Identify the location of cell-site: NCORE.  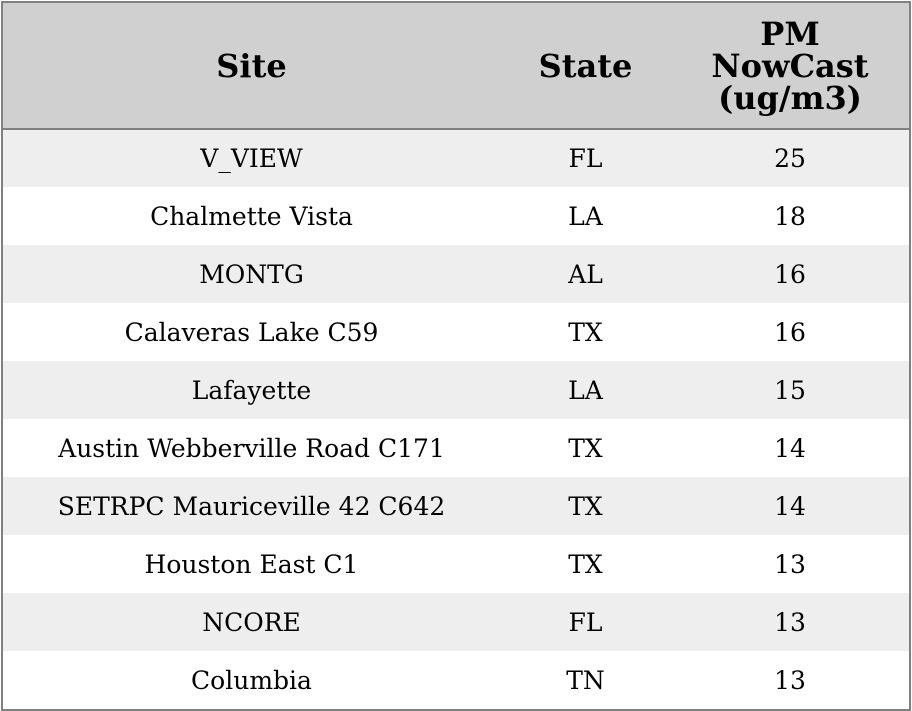
(251, 622).